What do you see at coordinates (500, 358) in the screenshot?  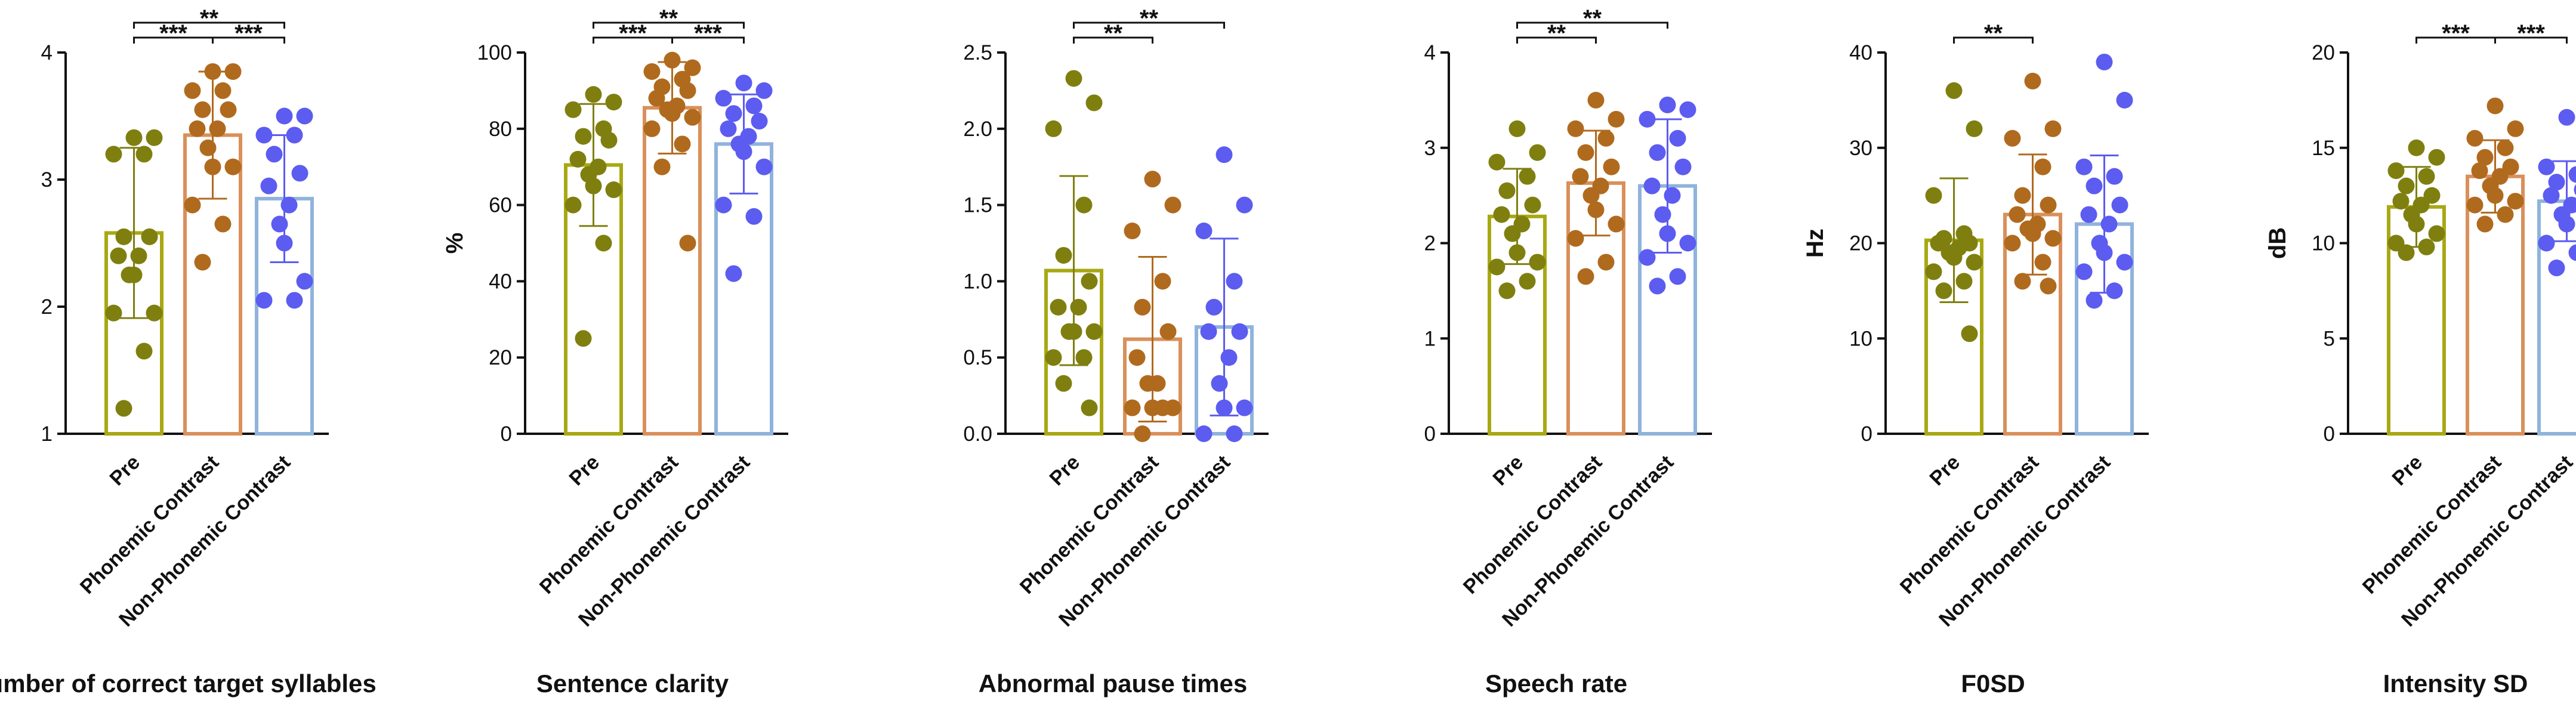 I see `y-tick-label: 20` at bounding box center [500, 358].